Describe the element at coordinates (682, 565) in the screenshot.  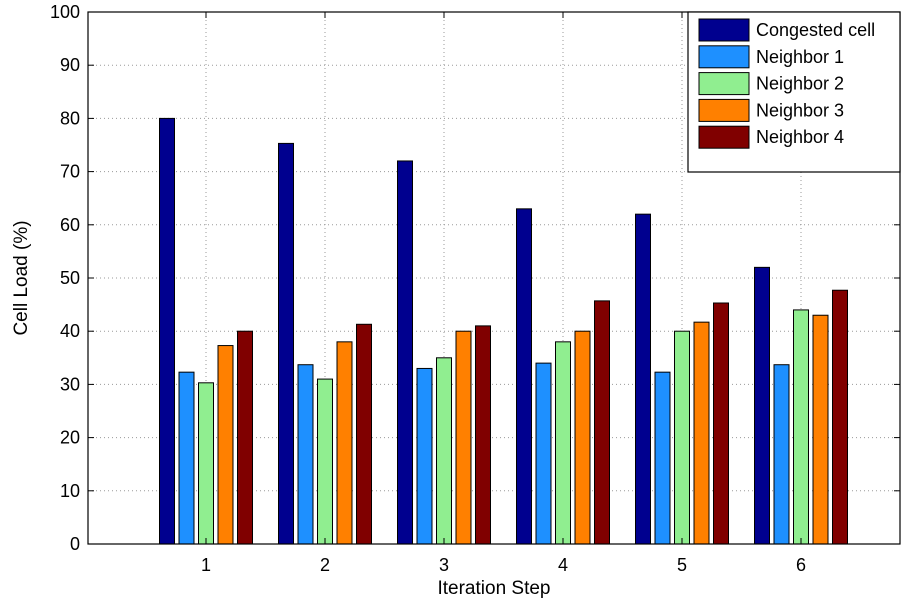
I see `x-tick-label: 5` at that location.